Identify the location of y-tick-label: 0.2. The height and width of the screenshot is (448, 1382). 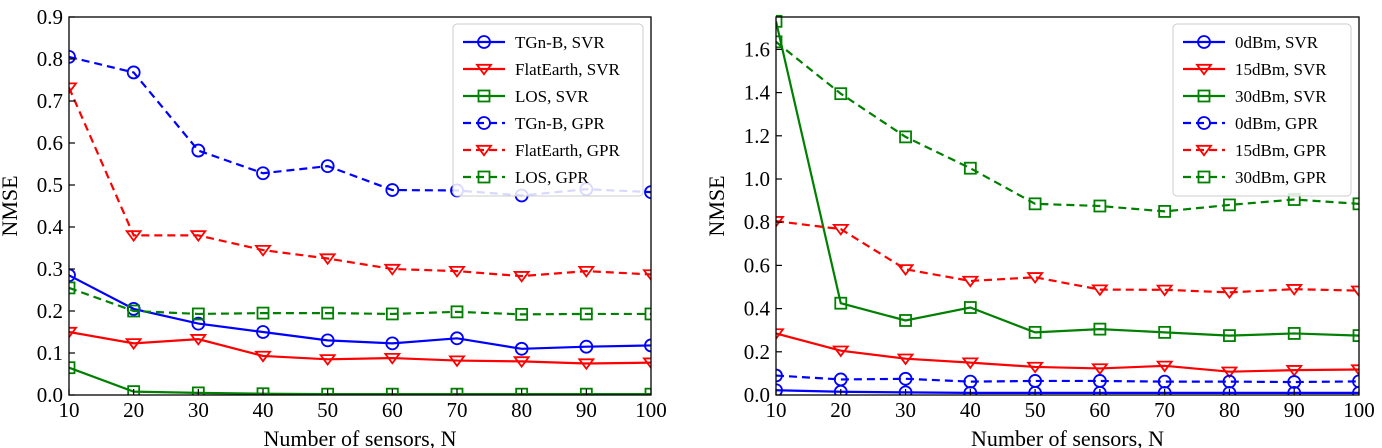
(757, 352).